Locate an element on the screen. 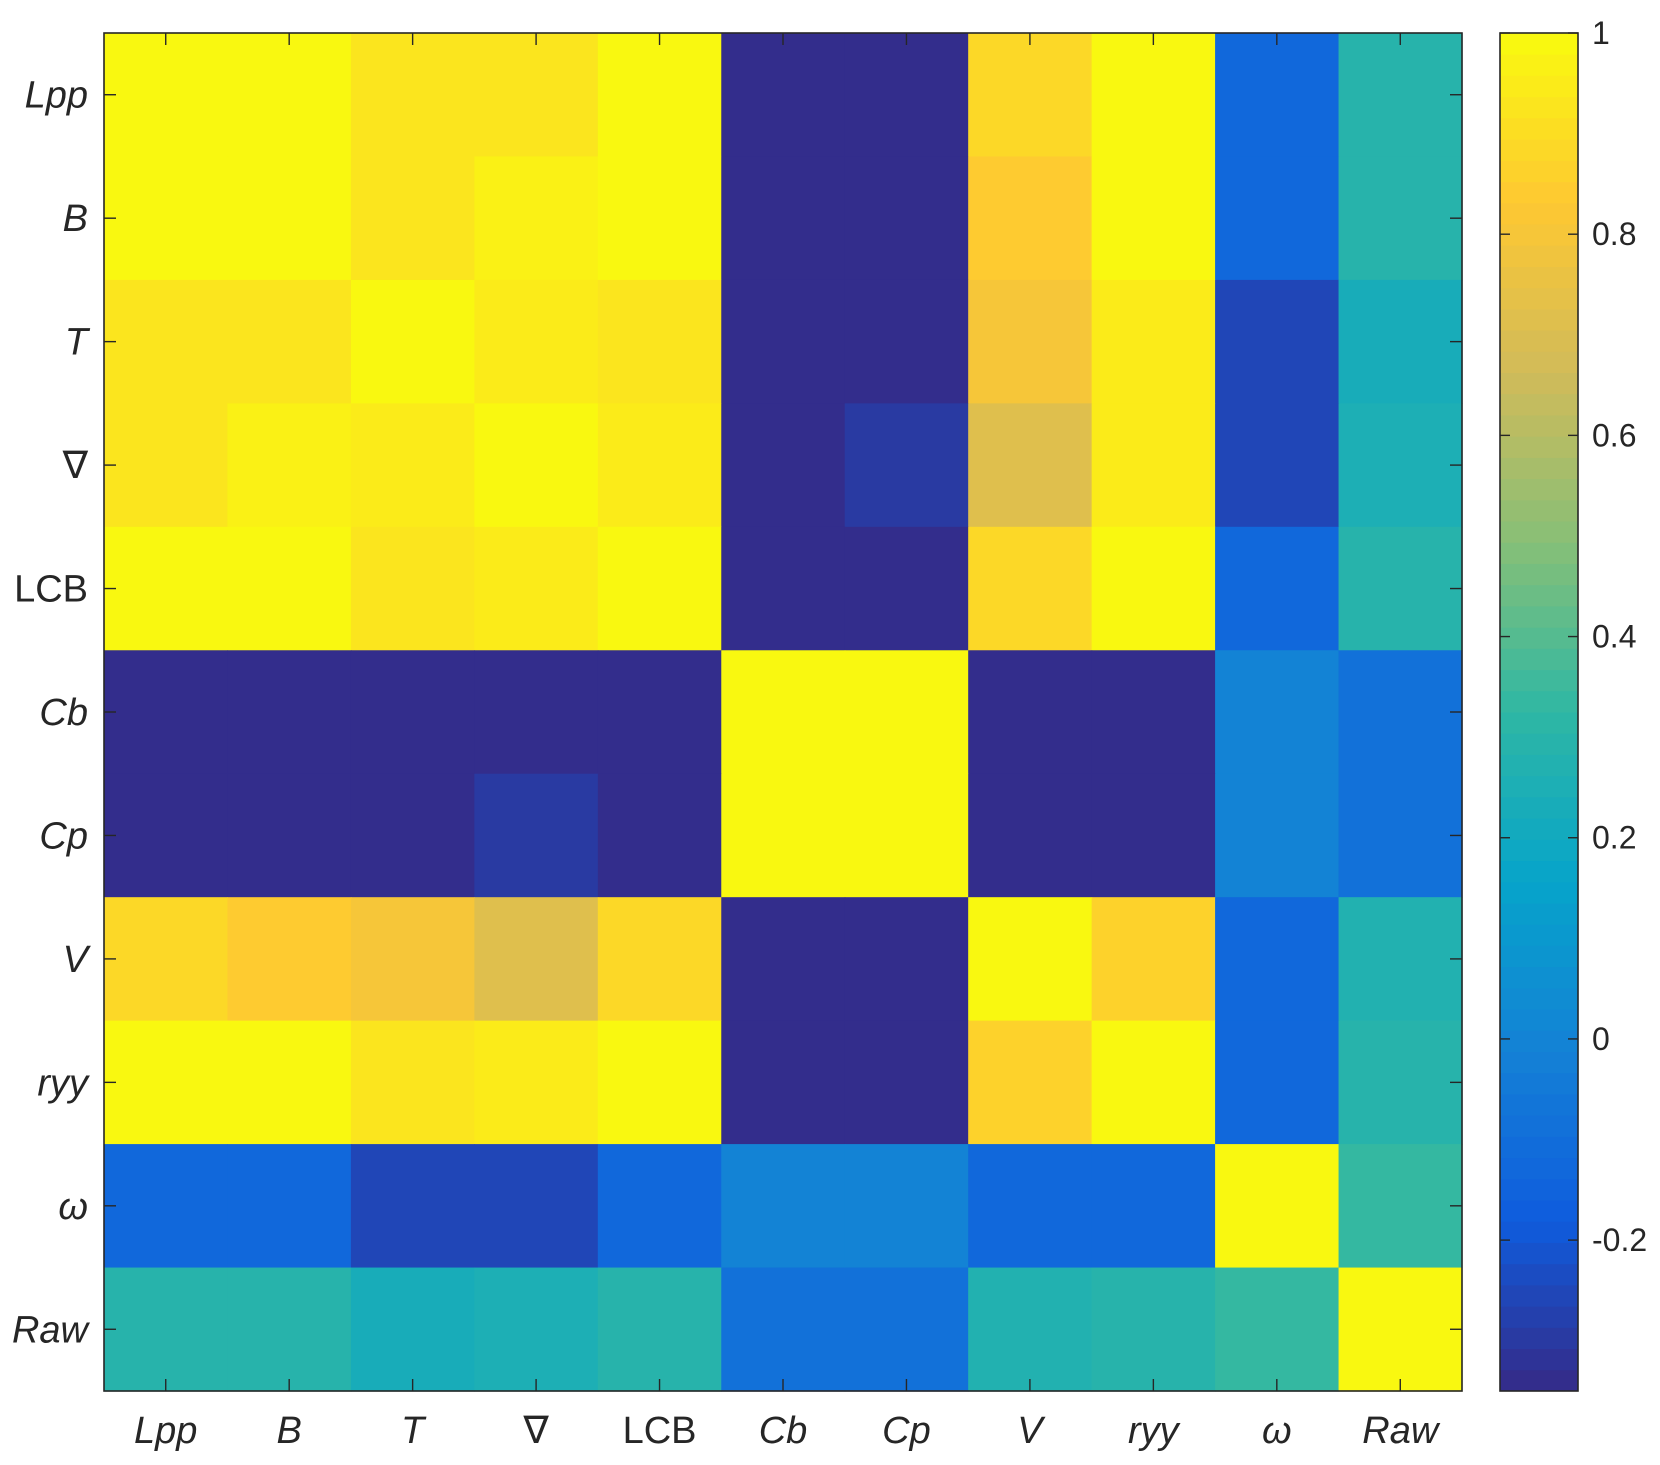 The width and height of the screenshot is (1660, 1465). x-tick-label: Cb is located at coordinates (783, 1431).